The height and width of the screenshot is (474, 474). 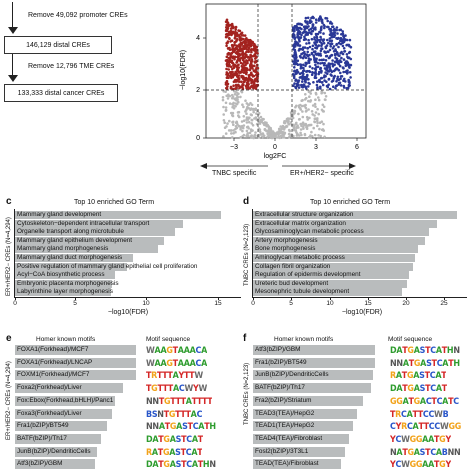 What do you see at coordinates (362, 312) in the screenshot?
I see `panel-d-xlabel: −log10(FDR)` at bounding box center [362, 312].